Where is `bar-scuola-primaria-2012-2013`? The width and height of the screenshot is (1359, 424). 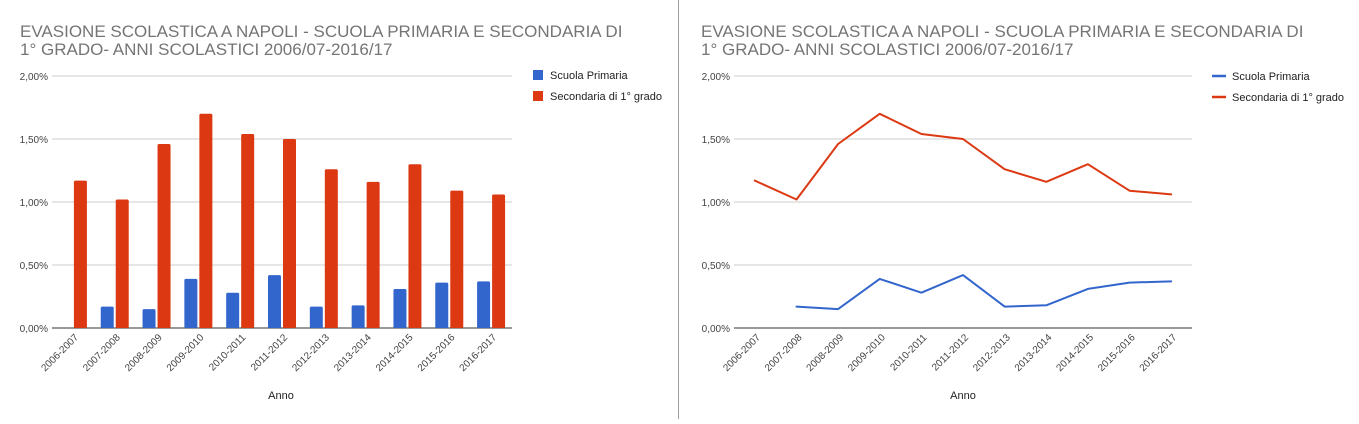 bar-scuola-primaria-2012-2013 is located at coordinates (316, 317).